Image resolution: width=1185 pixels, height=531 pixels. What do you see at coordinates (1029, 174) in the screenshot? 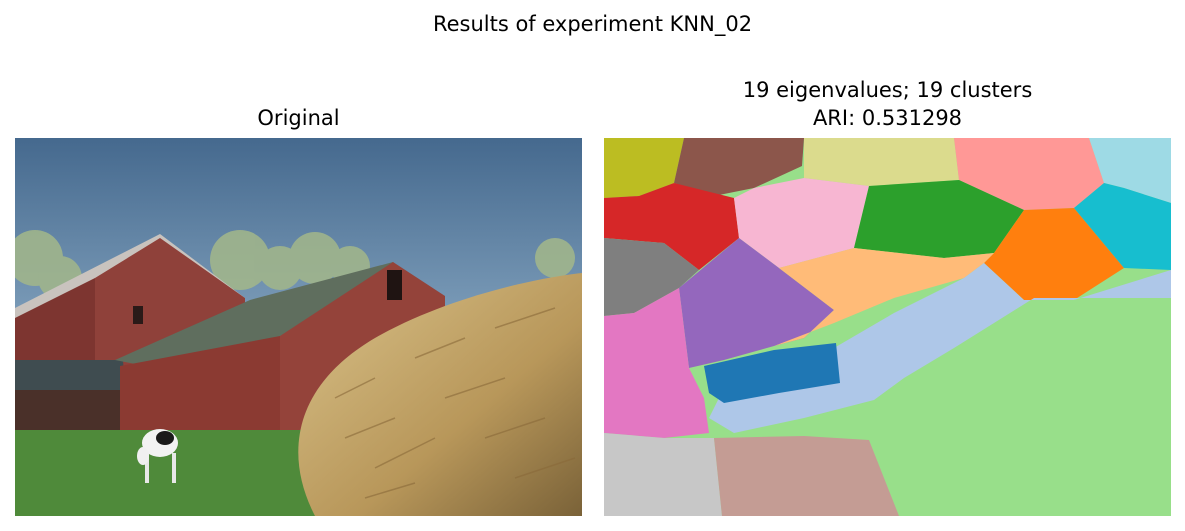
I see `segment-salmon` at bounding box center [1029, 174].